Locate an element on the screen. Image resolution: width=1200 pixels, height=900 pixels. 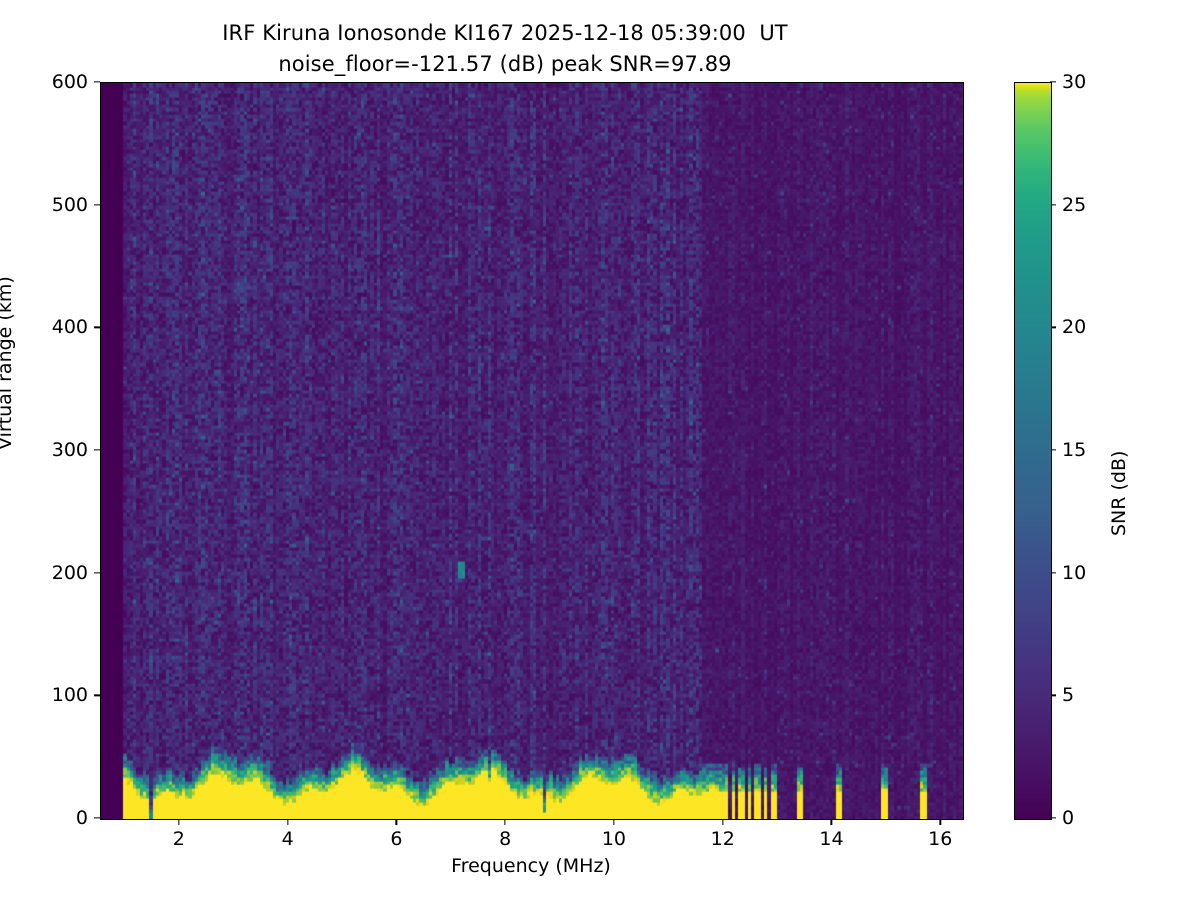
x-tick-label-16: 16 is located at coordinates (940, 839).